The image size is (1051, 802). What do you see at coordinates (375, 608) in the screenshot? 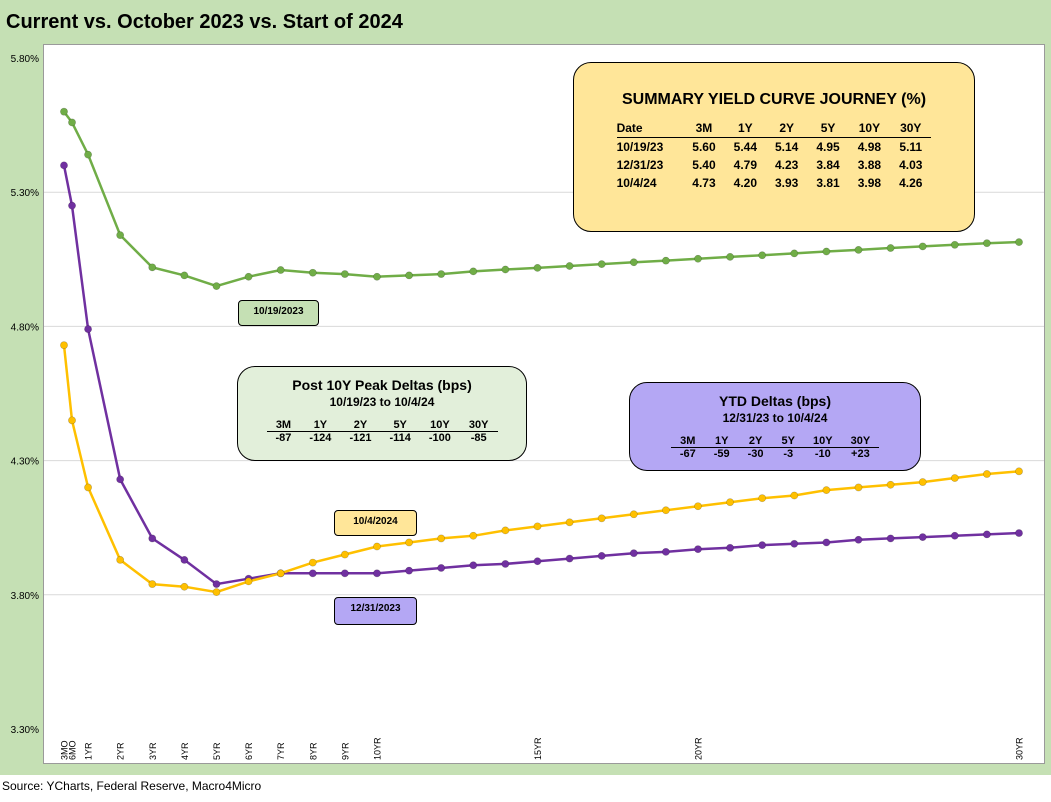
I see `label-dec2023-text: 12/31/2023` at bounding box center [375, 608].